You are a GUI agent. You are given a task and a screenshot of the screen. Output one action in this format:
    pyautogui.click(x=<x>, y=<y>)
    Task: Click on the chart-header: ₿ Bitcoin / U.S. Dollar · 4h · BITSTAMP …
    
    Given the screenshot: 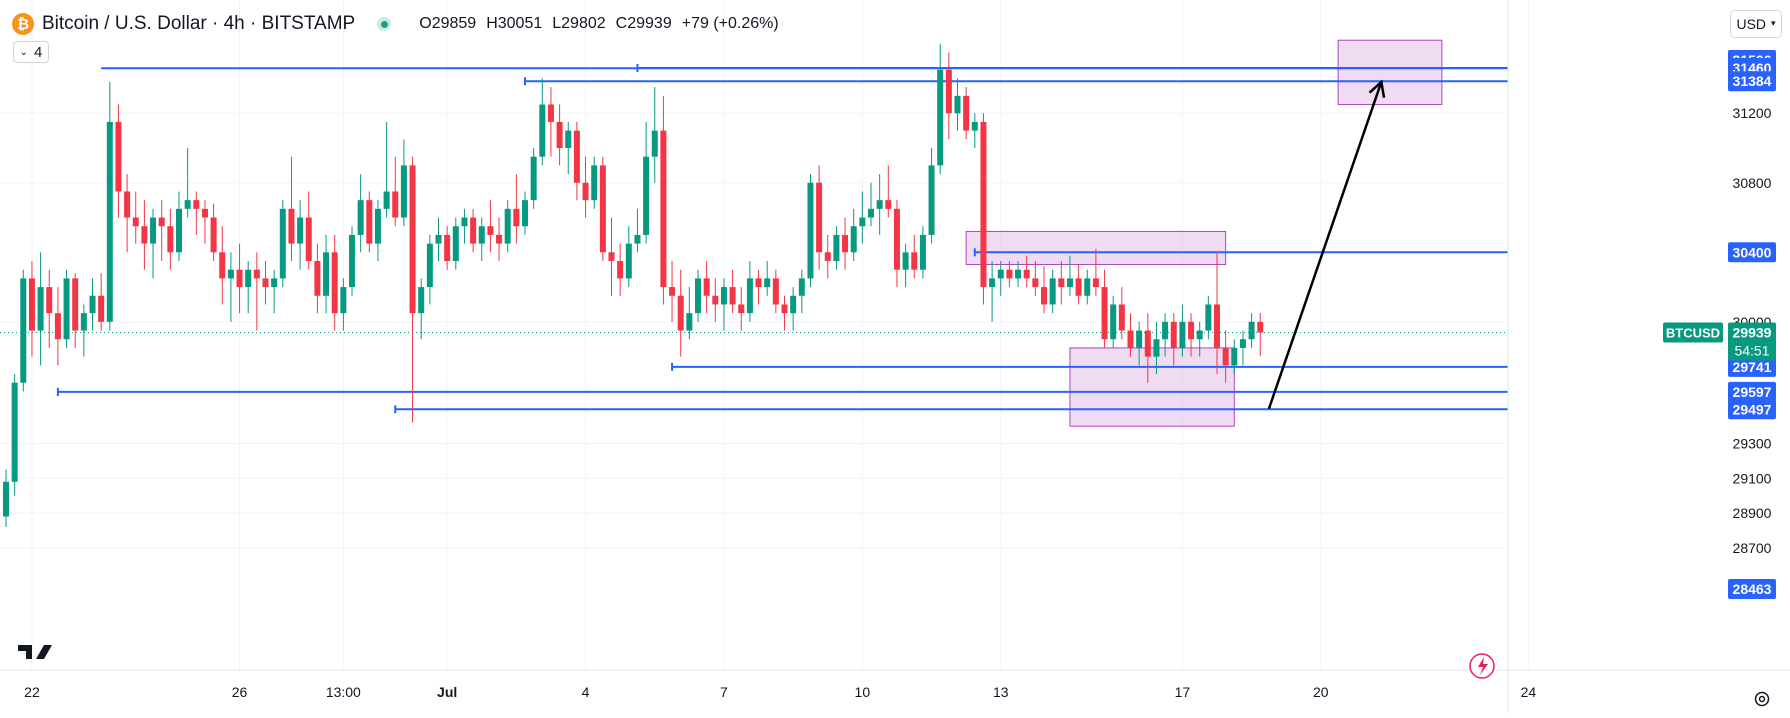 What is the action you would take?
    pyautogui.click(x=395, y=24)
    